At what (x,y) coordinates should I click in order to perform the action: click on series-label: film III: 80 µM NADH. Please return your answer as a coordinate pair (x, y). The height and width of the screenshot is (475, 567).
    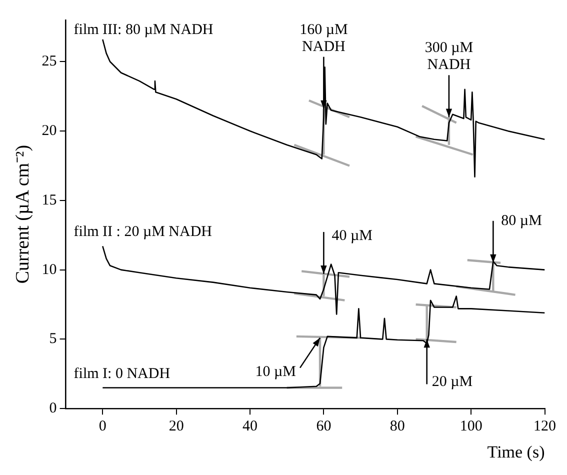
    Looking at the image, I should click on (144, 30).